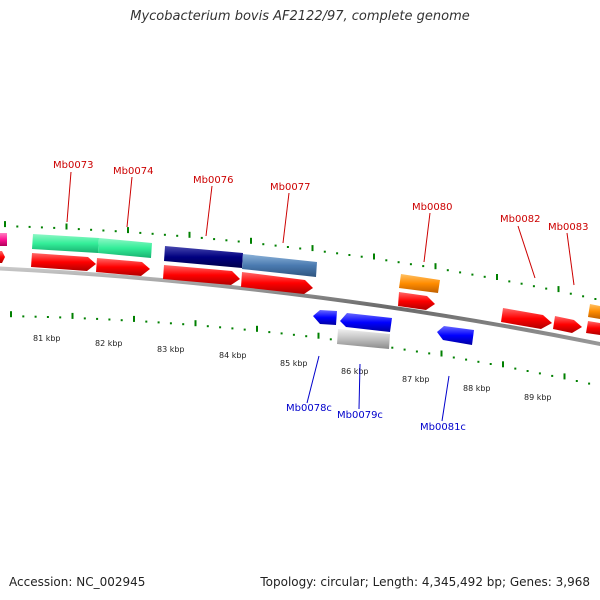 The image size is (600, 600). Describe the element at coordinates (520, 219) in the screenshot. I see `gene-label-mb0082: Mb0082` at that location.